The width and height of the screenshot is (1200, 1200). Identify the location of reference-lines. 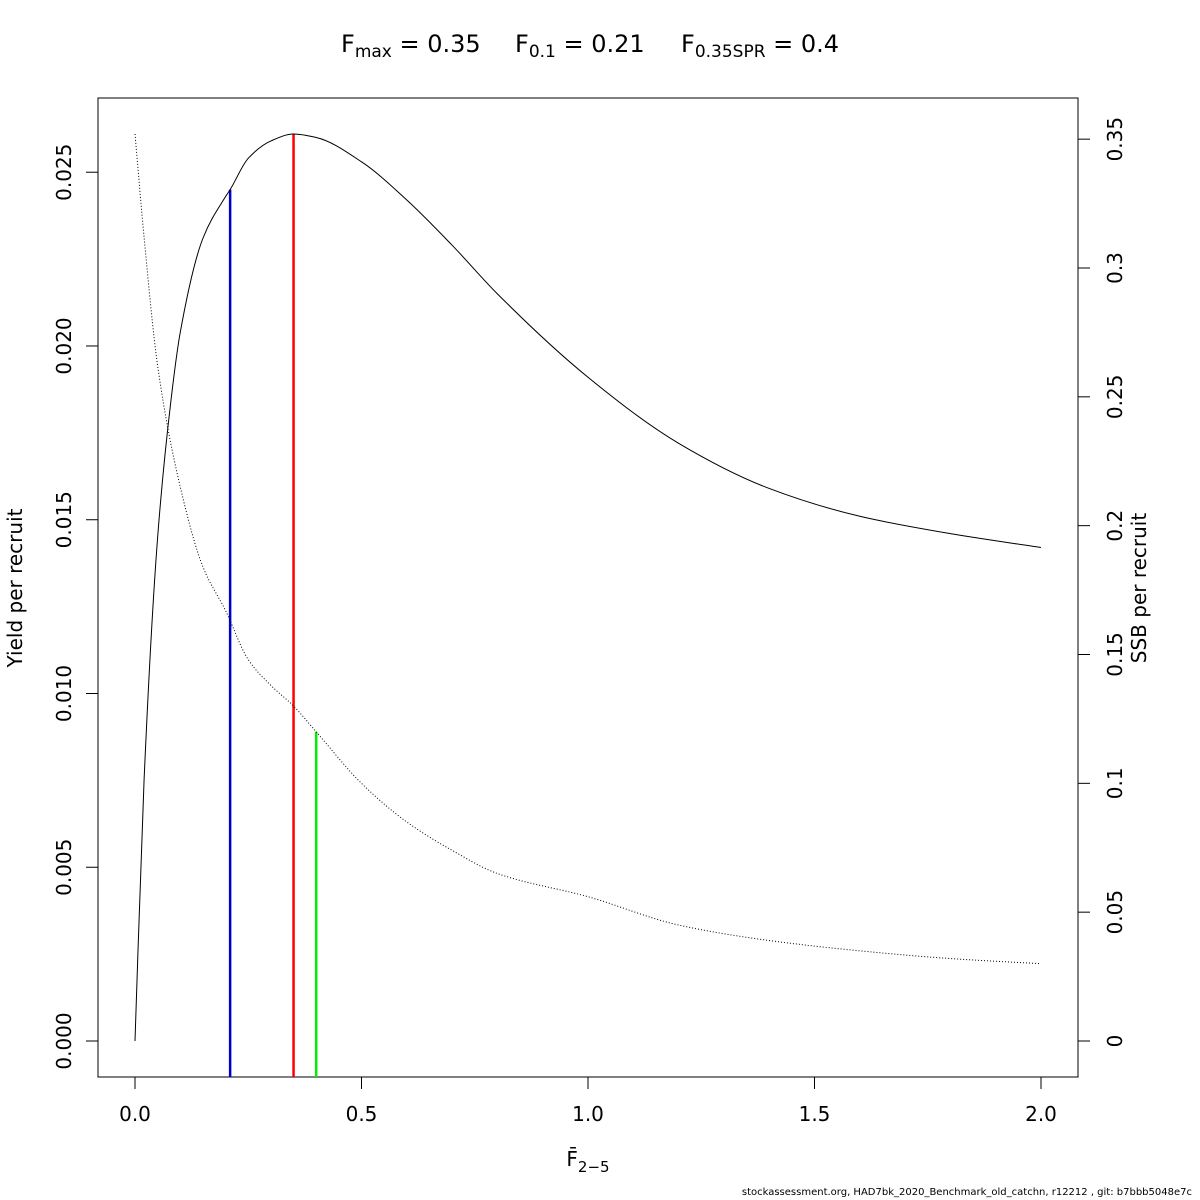
(273, 605).